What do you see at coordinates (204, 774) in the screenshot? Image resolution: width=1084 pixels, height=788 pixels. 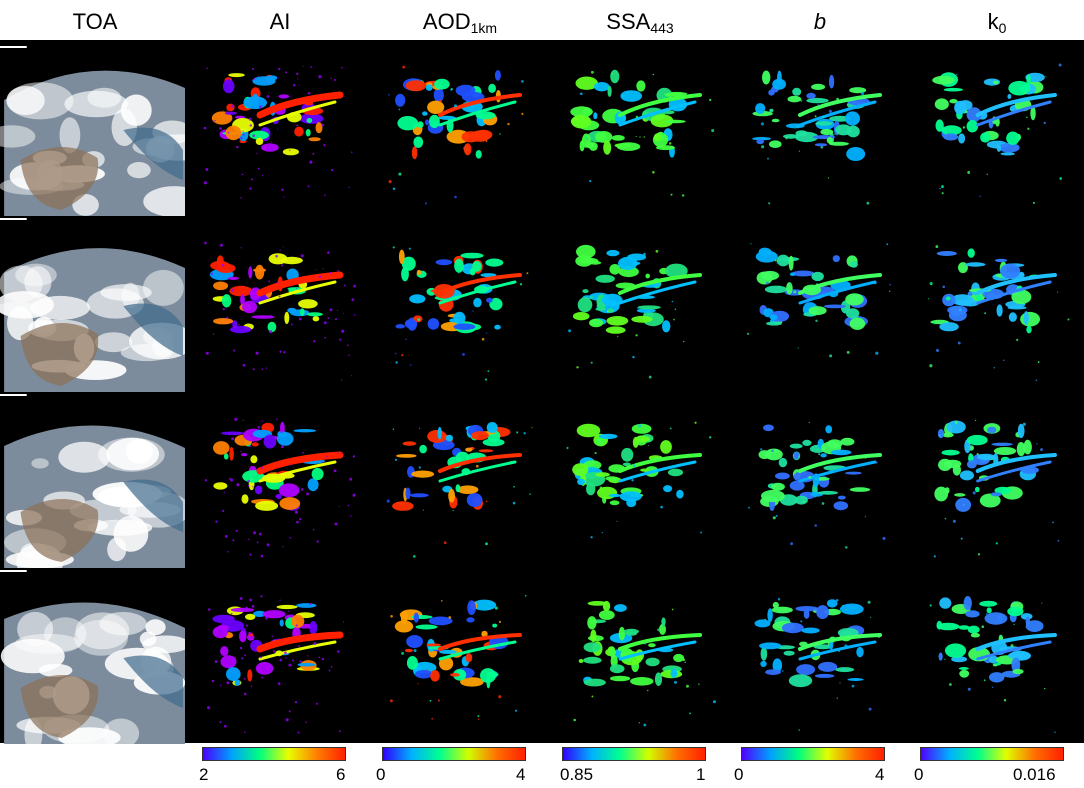 I see `colorbar-ai-min: 2` at bounding box center [204, 774].